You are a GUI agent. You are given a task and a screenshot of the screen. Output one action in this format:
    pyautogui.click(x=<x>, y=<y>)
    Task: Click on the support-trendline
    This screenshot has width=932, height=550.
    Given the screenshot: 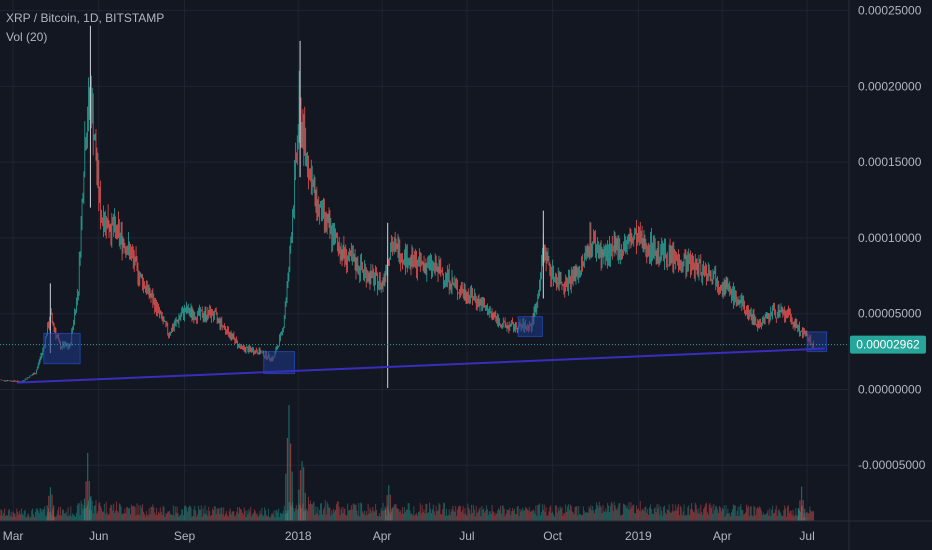 What is the action you would take?
    pyautogui.click(x=420, y=365)
    